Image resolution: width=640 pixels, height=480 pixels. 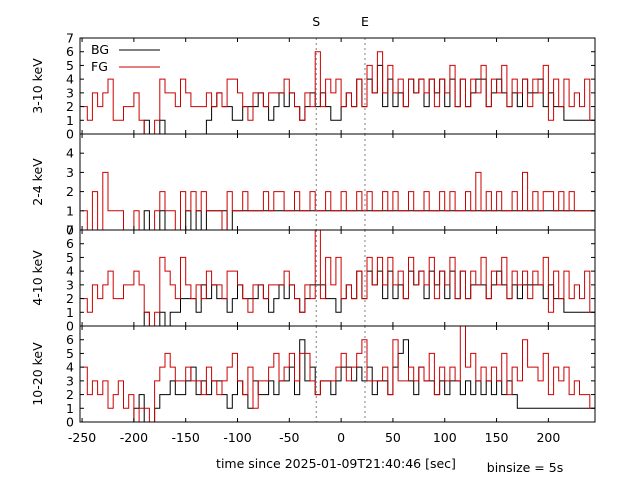 What do you see at coordinates (37, 278) in the screenshot?
I see `y-axis-label: 4-10 keV` at bounding box center [37, 278].